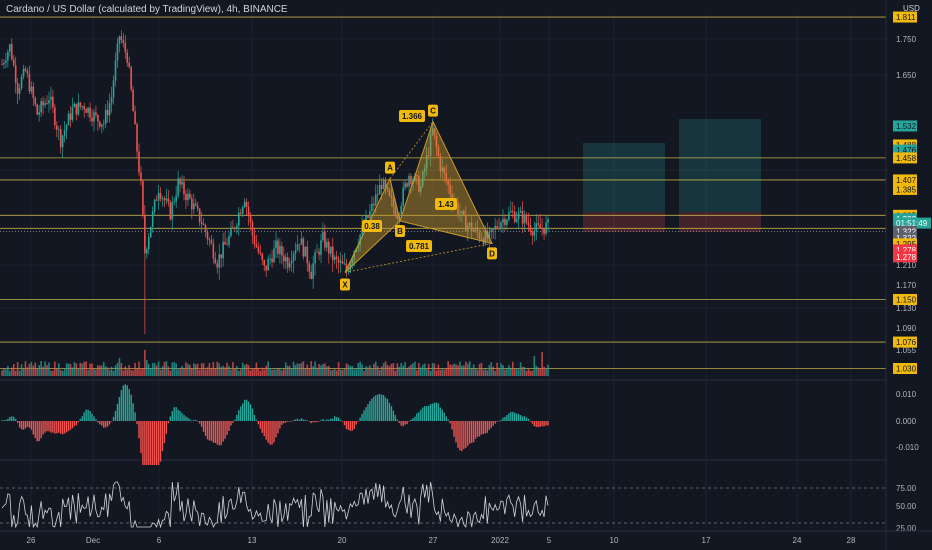 The image size is (932, 550). I want to click on time-tick-label: 28, so click(851, 540).